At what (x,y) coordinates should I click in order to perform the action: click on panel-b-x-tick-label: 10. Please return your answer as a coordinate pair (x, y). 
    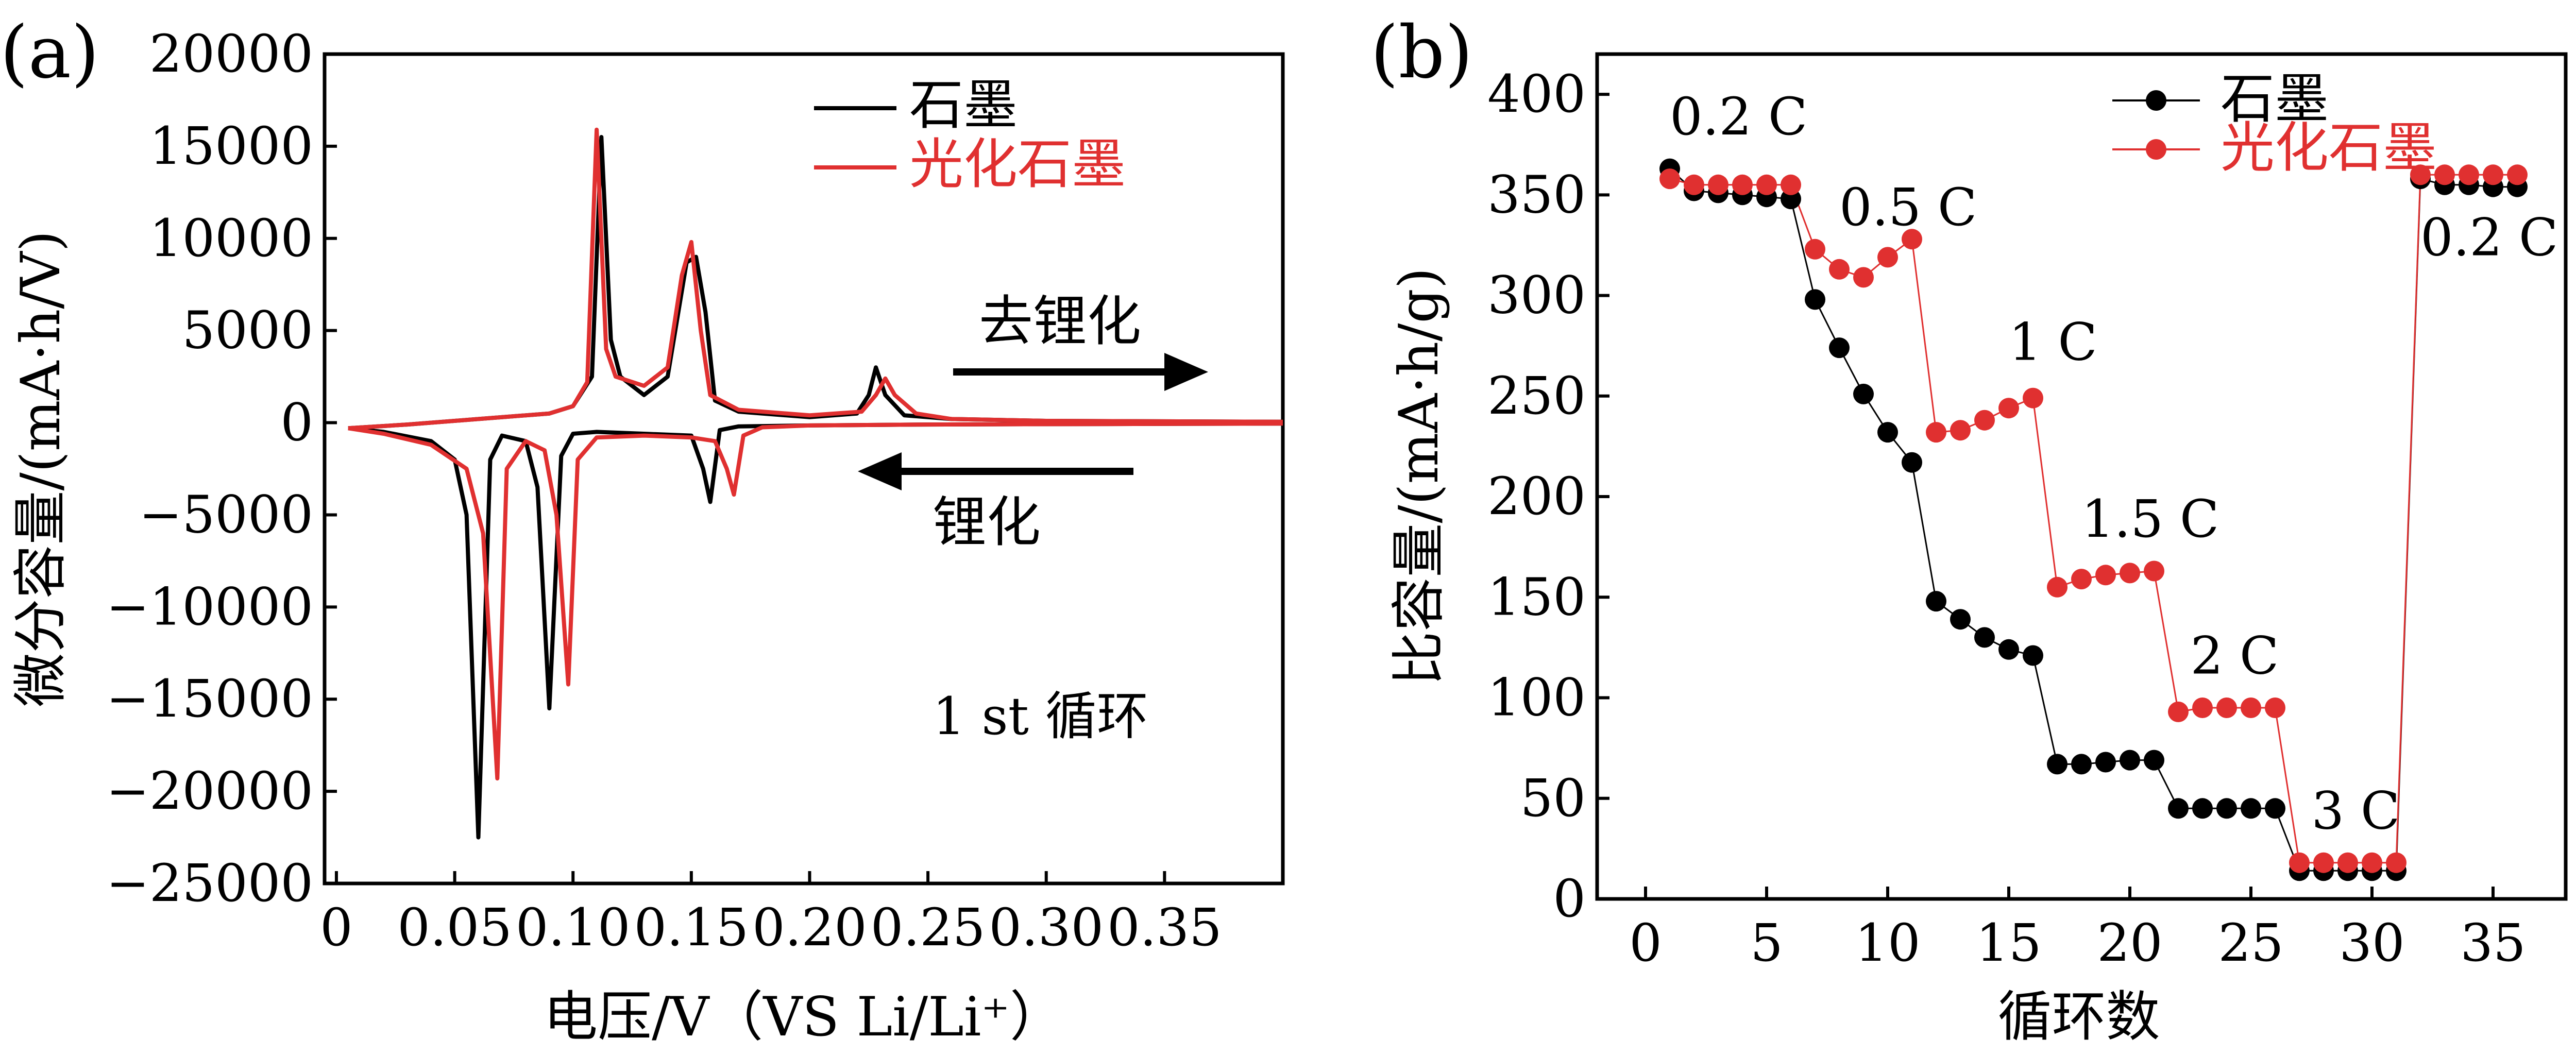
    Looking at the image, I should click on (1887, 943).